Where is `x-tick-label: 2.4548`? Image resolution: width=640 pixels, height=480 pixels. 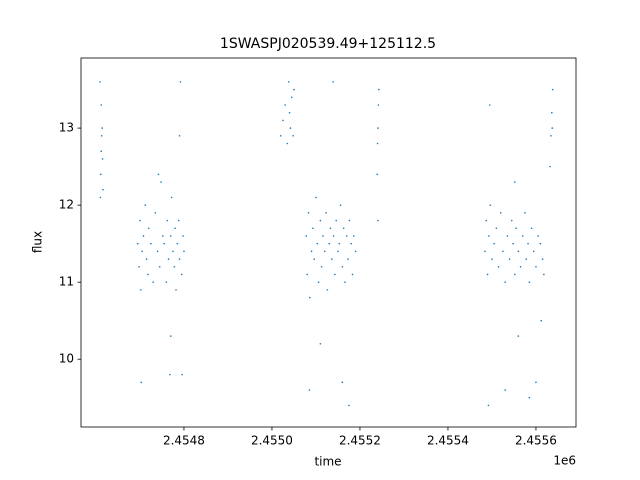 x-tick-label: 2.4548 is located at coordinates (184, 441).